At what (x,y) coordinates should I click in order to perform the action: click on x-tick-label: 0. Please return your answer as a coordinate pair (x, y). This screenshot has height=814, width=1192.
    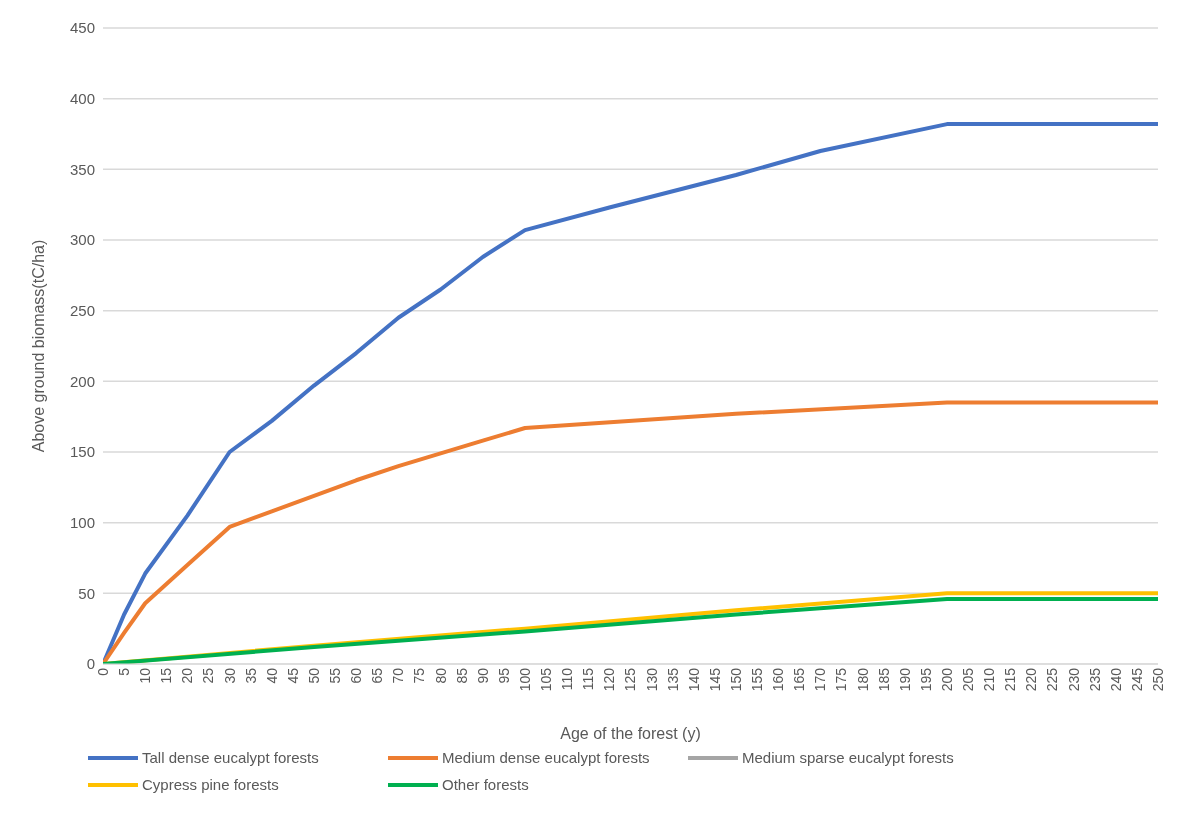
    Looking at the image, I should click on (102, 671).